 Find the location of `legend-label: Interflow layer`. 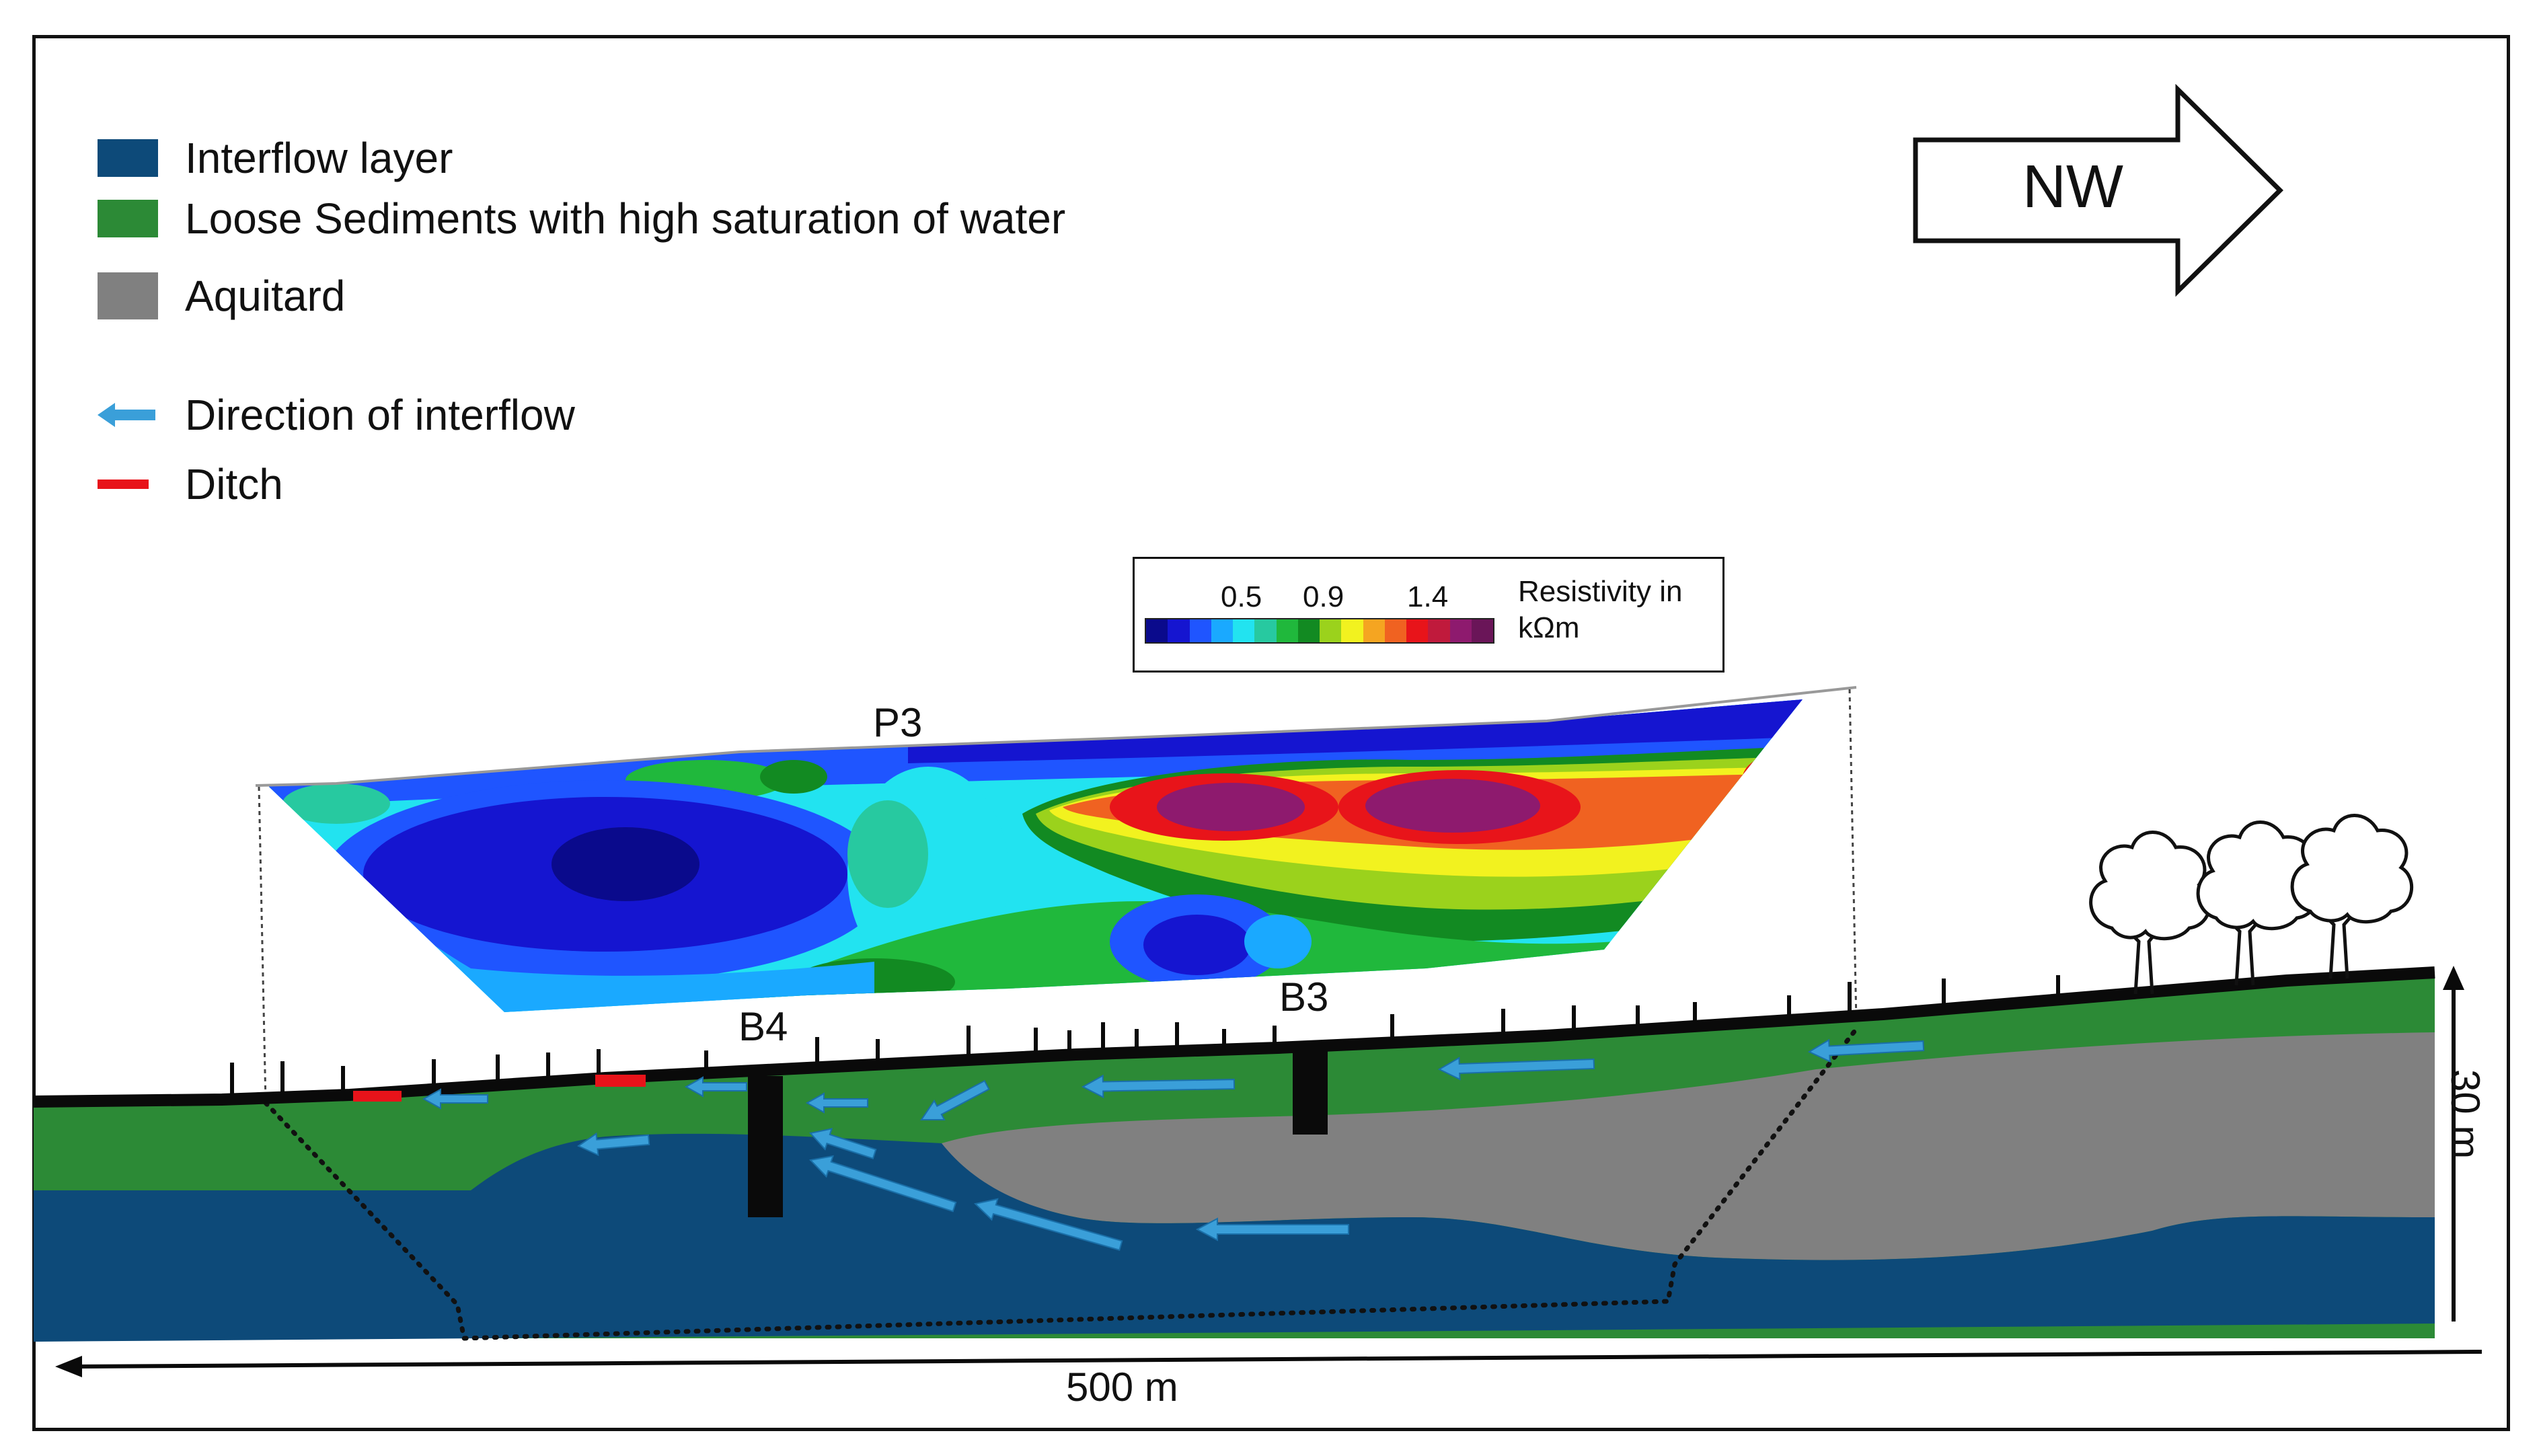

legend-label: Interflow layer is located at coordinates (319, 158).